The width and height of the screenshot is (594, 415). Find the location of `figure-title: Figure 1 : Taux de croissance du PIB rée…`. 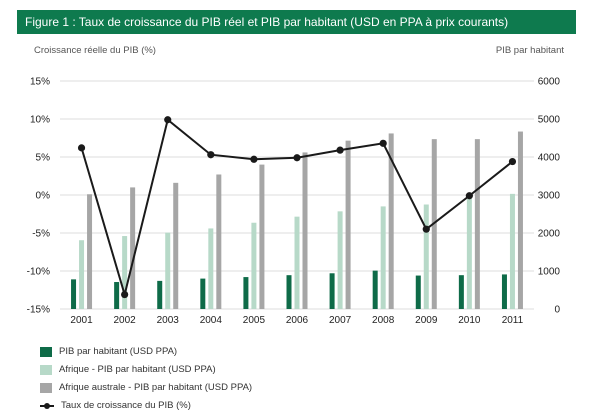

figure-title: Figure 1 : Taux de croissance du PIB rée… is located at coordinates (296, 22).